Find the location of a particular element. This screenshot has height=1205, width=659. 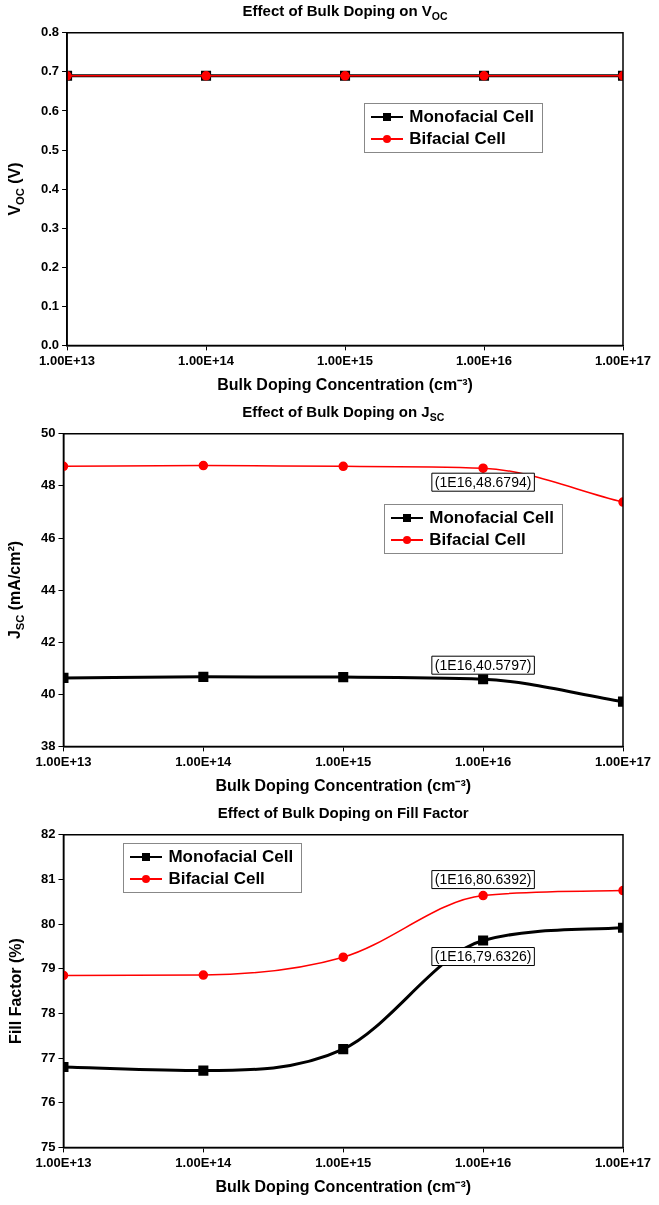

y-tick-label: 42 is located at coordinates (48, 641).